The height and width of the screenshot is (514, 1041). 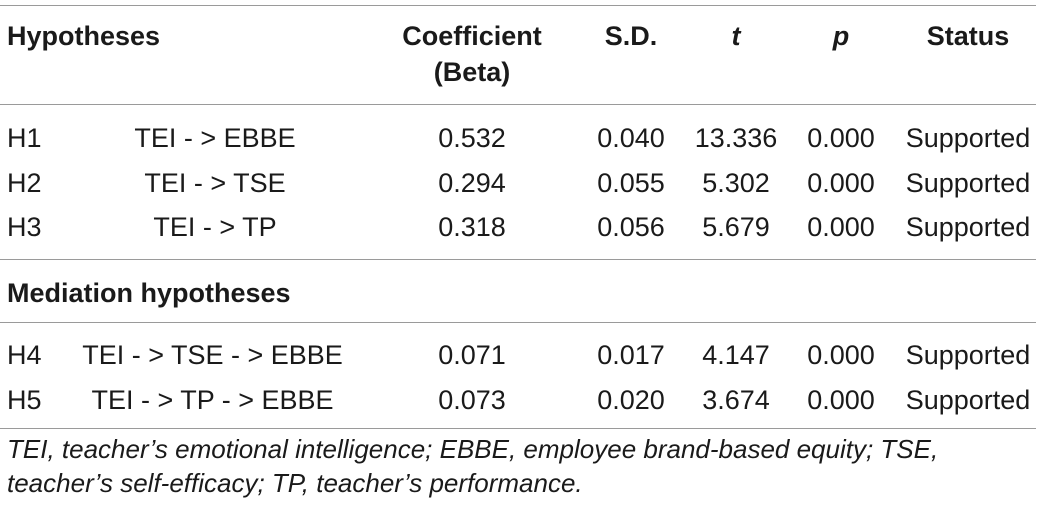 I want to click on header-sd: S.D., so click(x=631, y=36).